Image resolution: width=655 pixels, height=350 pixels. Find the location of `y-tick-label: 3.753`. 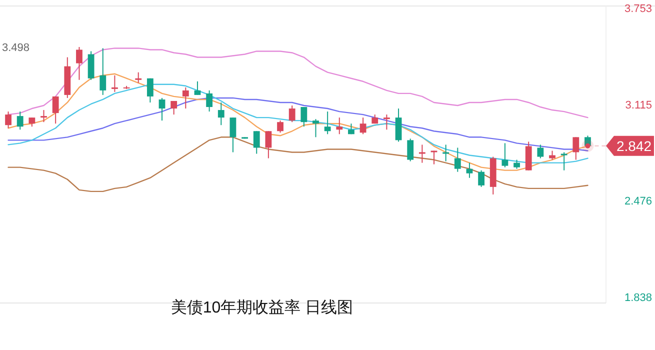

y-tick-label: 3.753 is located at coordinates (638, 9).